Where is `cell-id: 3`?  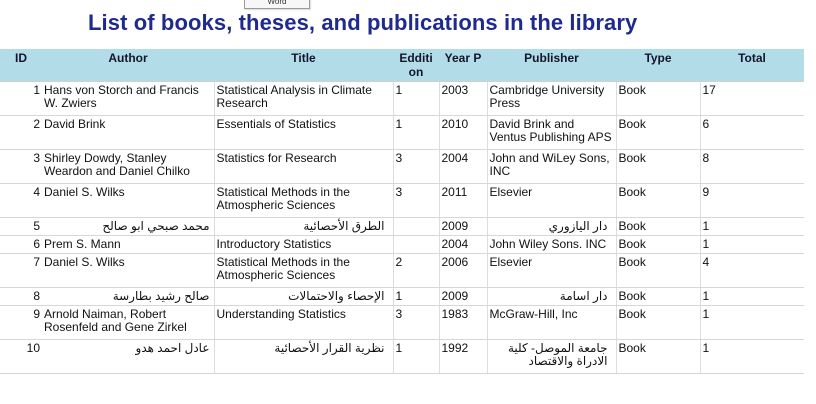 cell-id: 3 is located at coordinates (21, 166).